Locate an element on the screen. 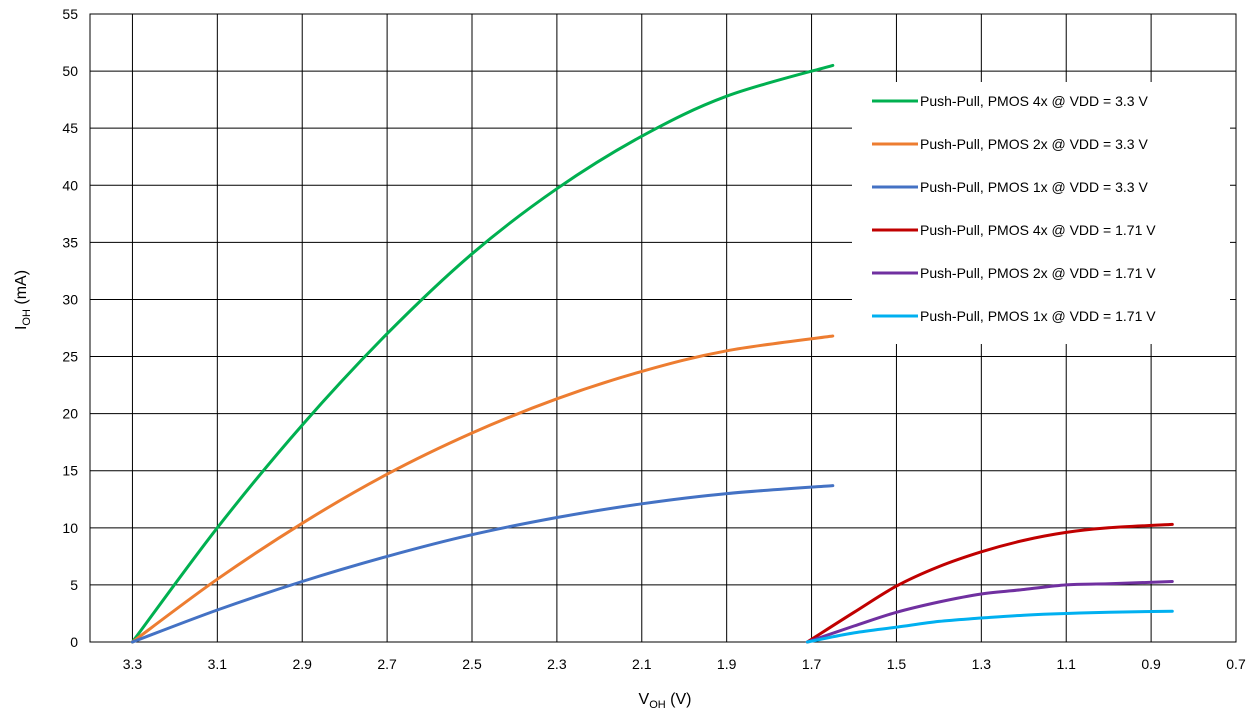 Image resolution: width=1260 pixels, height=716 pixels. legend-label: Push-Pull, PMOS 1x @ VDD = 3.3 V is located at coordinates (1034, 187).